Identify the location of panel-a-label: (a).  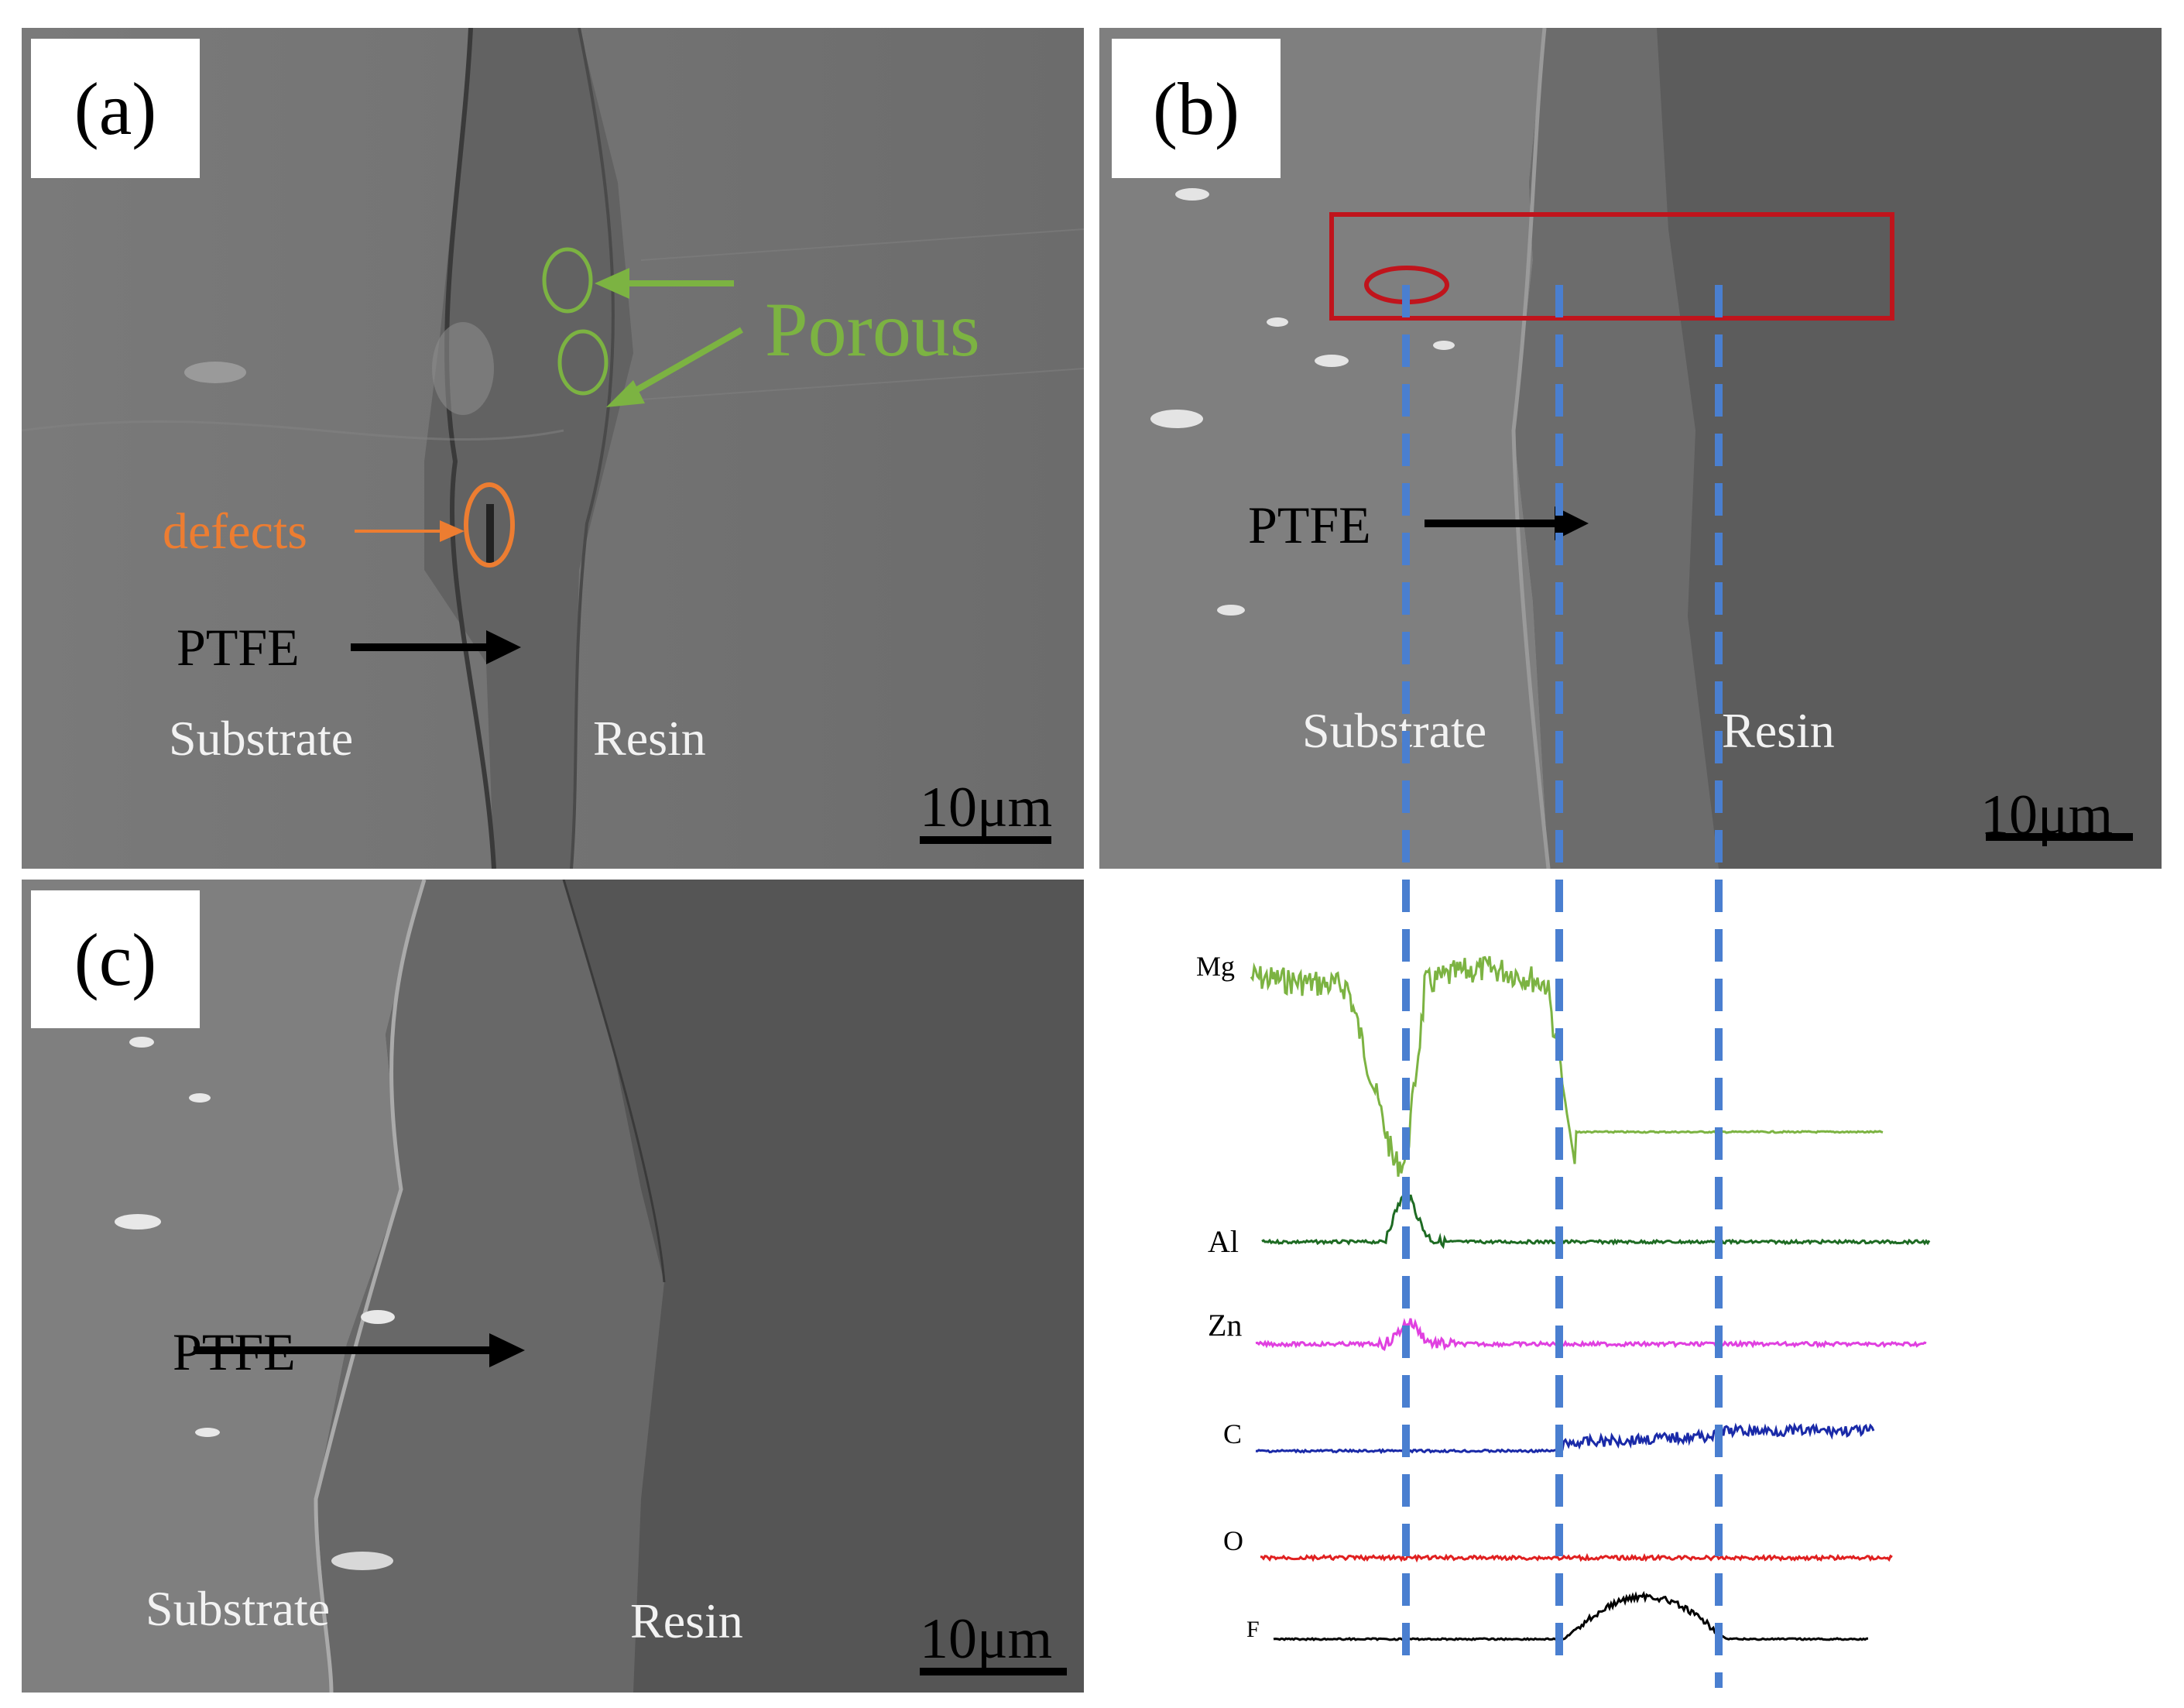
(115, 108).